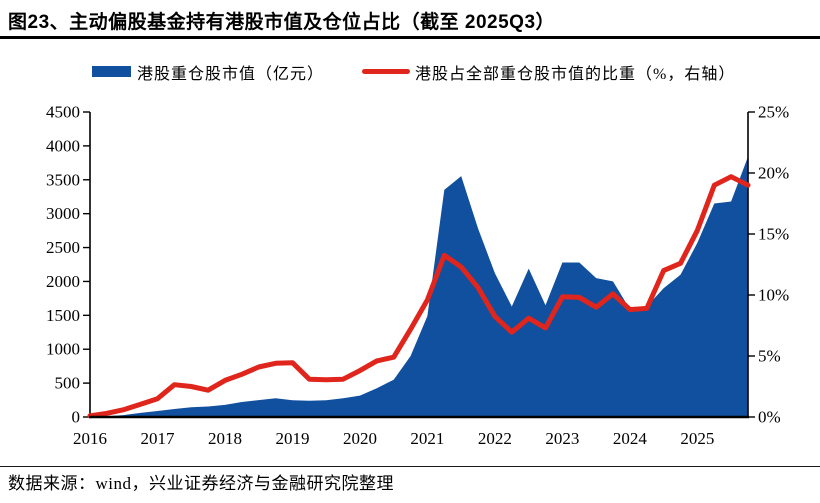 Image resolution: width=820 pixels, height=503 pixels. Describe the element at coordinates (427, 438) in the screenshot. I see `x-axis-label: 2021` at that location.